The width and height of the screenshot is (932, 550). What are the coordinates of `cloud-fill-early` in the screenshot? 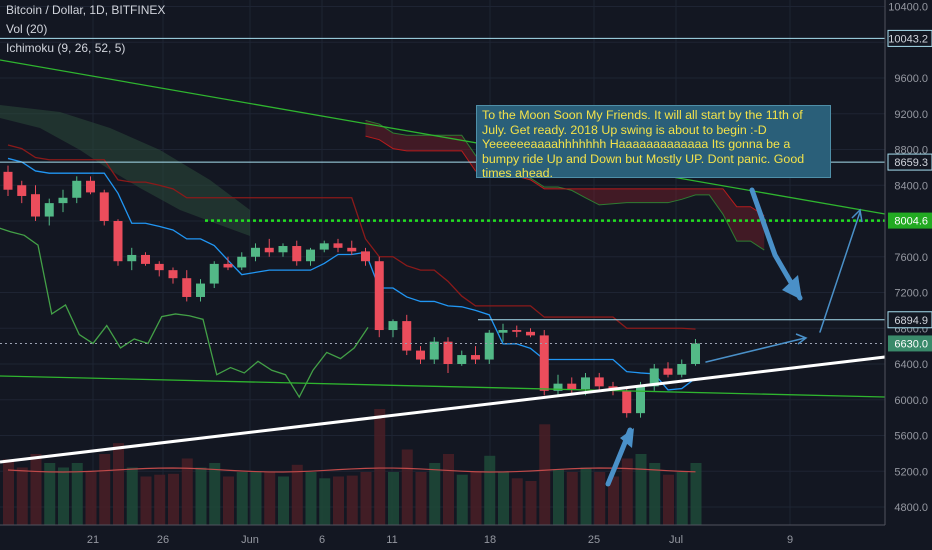 It's located at (125, 170).